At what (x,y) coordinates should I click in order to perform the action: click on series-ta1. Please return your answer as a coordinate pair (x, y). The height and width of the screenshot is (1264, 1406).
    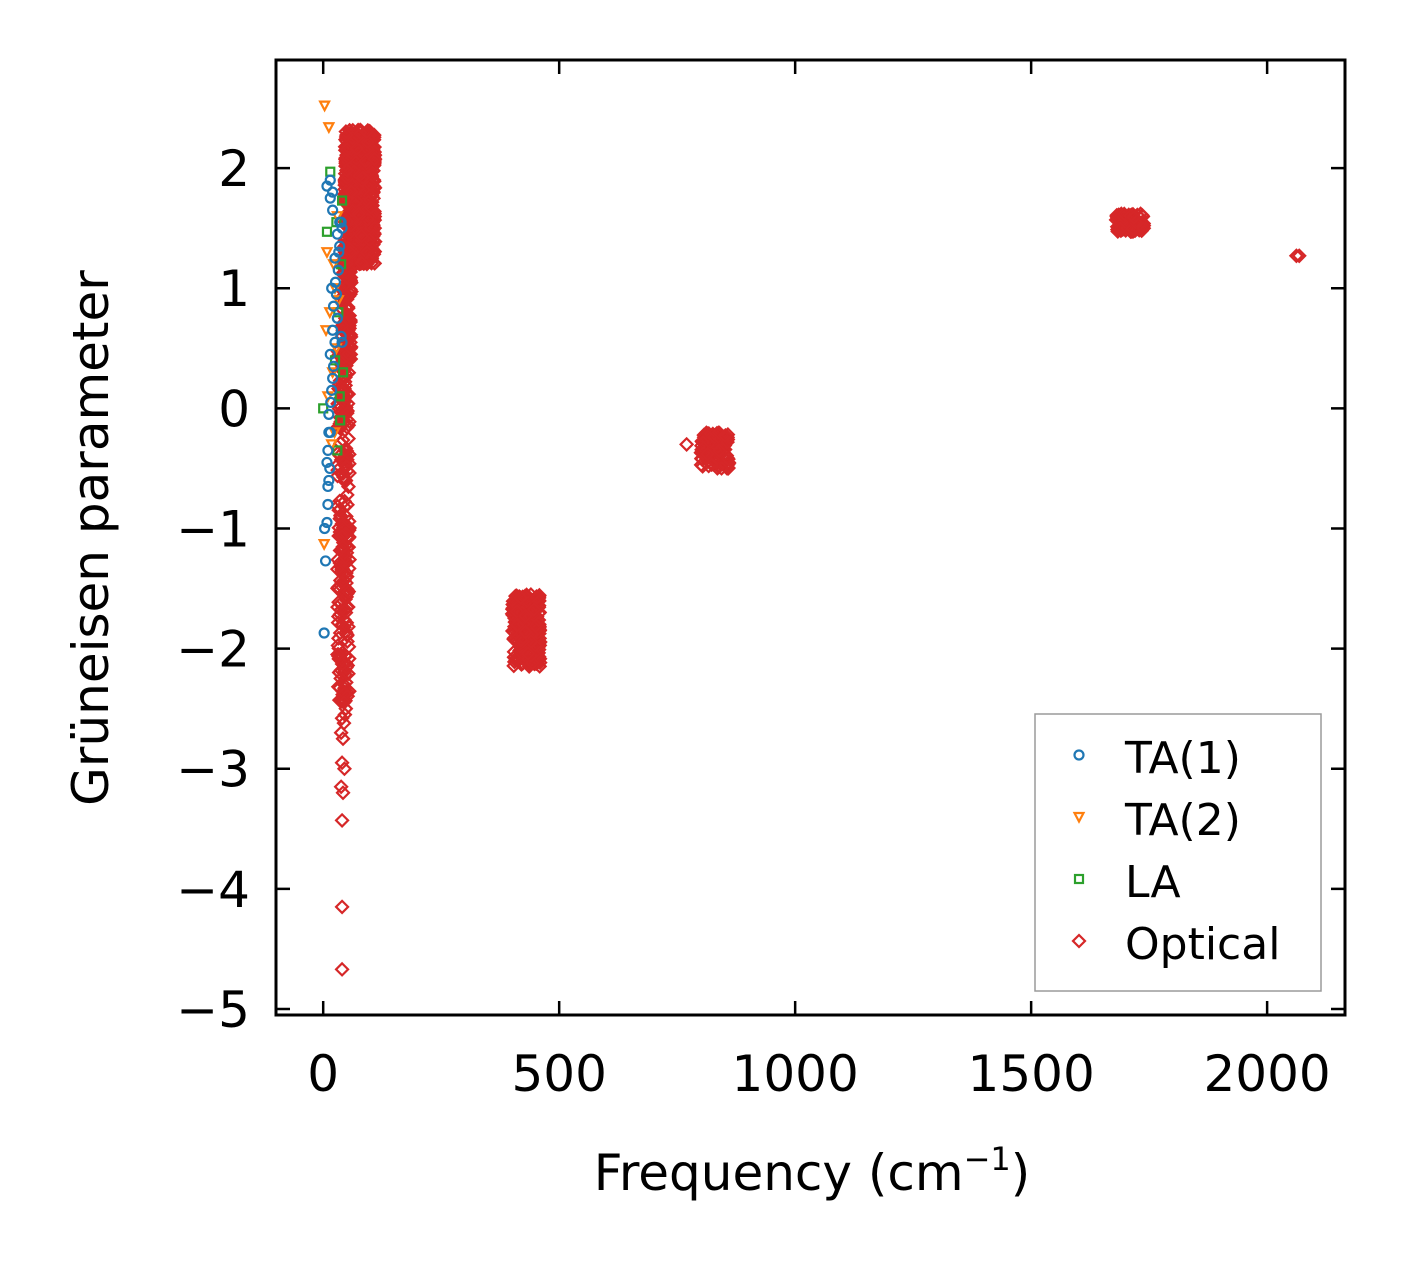
    Looking at the image, I should click on (333, 406).